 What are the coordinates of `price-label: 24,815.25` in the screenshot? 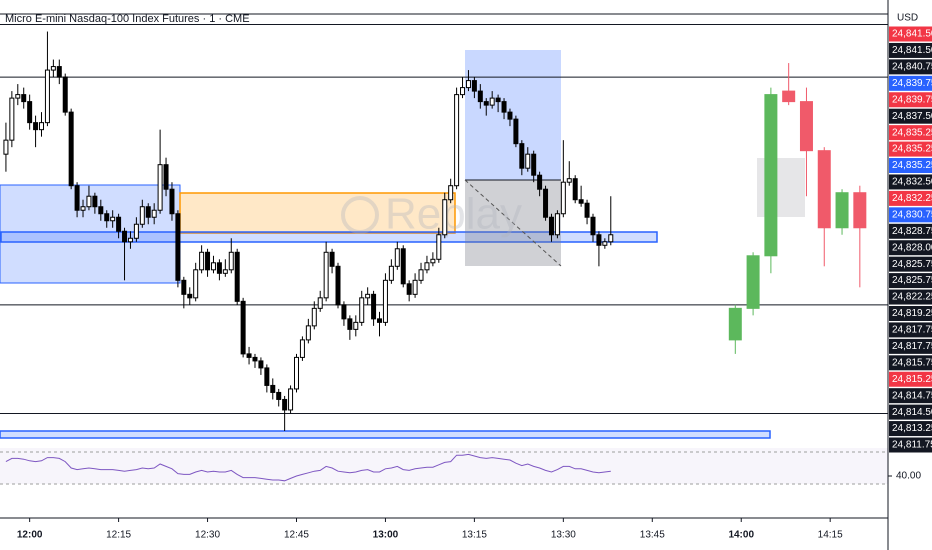 It's located at (912, 379).